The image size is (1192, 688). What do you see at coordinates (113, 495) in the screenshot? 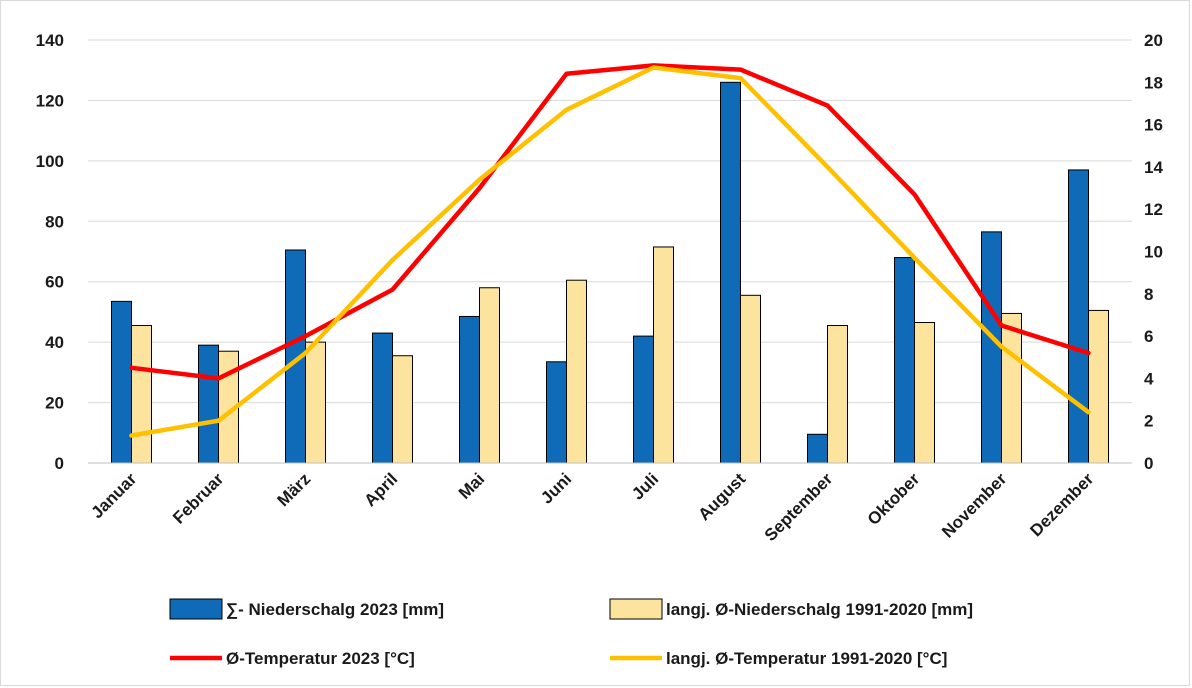
I see `x-category-label: Januar` at bounding box center [113, 495].